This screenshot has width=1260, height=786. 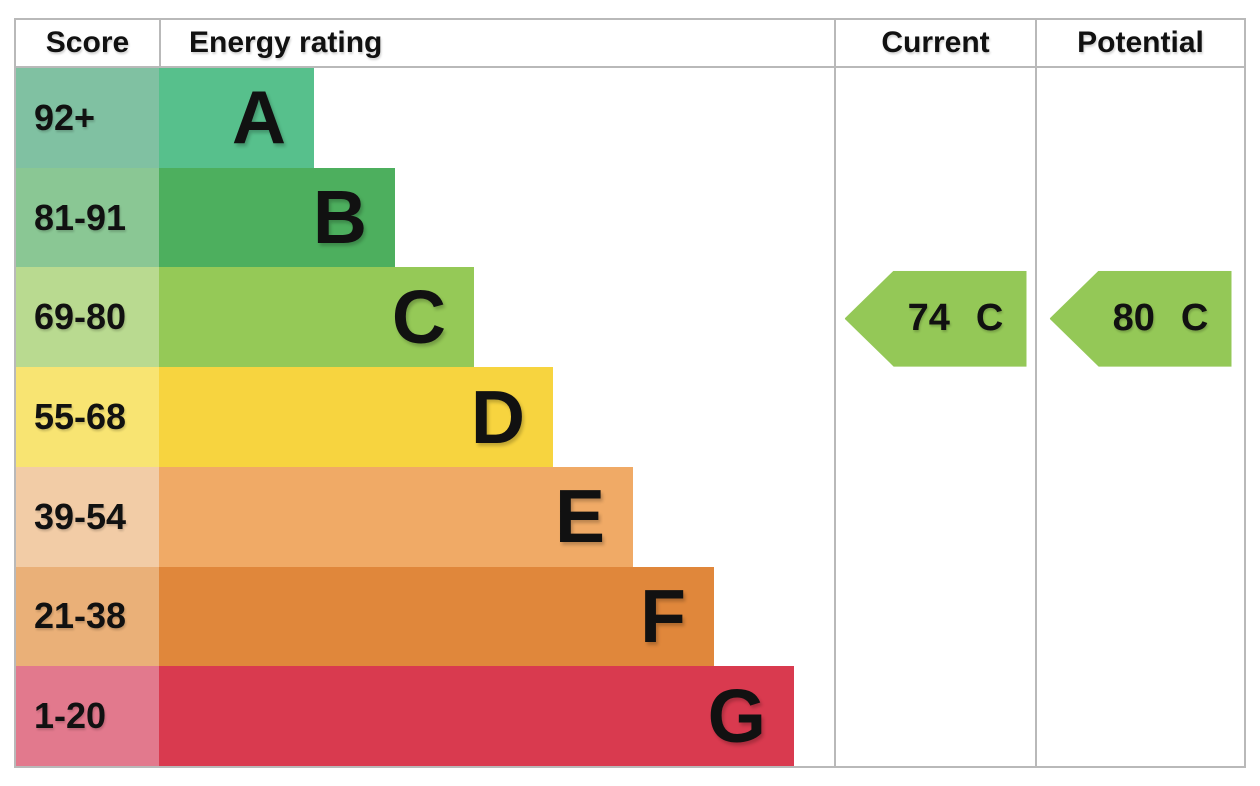 What do you see at coordinates (1194, 318) in the screenshot?
I see `potential-band-letter: C` at bounding box center [1194, 318].